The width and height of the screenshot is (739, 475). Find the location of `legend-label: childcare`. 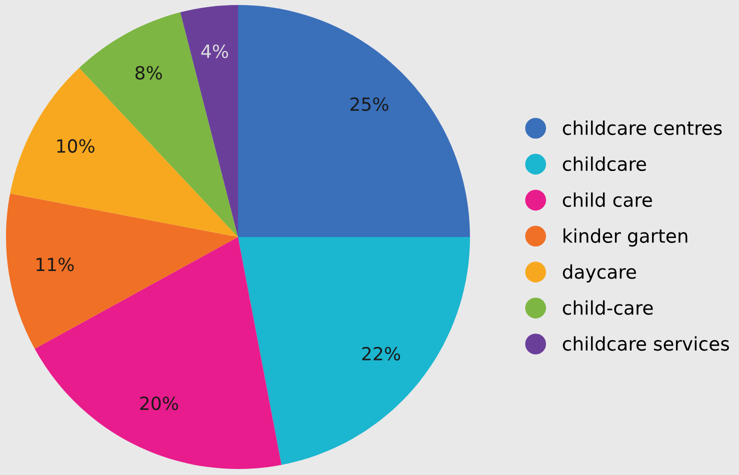

legend-label: childcare is located at coordinates (604, 164).